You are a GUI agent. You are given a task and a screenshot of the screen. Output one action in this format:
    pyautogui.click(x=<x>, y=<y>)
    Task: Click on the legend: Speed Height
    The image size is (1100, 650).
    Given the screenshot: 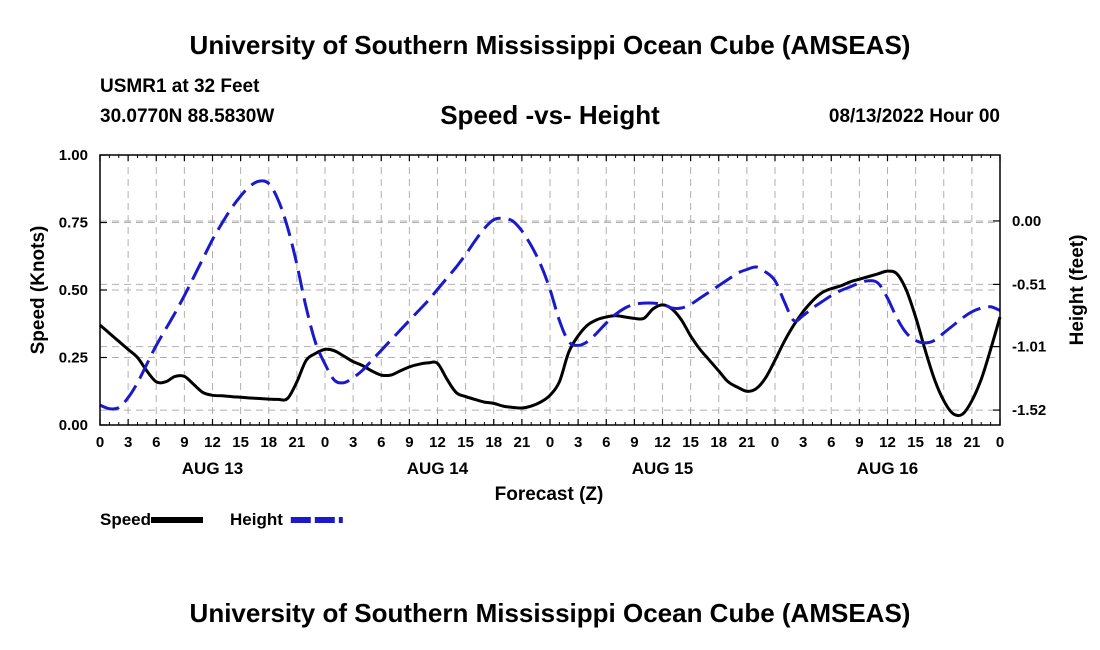 What is the action you would take?
    pyautogui.click(x=221, y=519)
    